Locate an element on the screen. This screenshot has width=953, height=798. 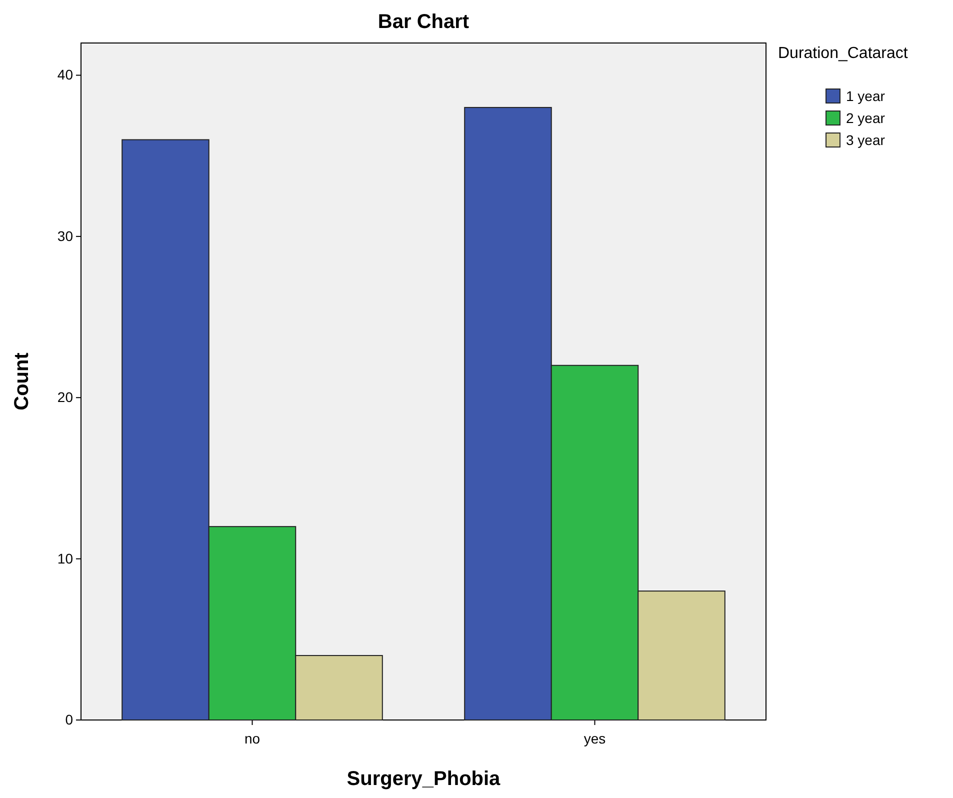
y-tick-label: 40 is located at coordinates (65, 74).